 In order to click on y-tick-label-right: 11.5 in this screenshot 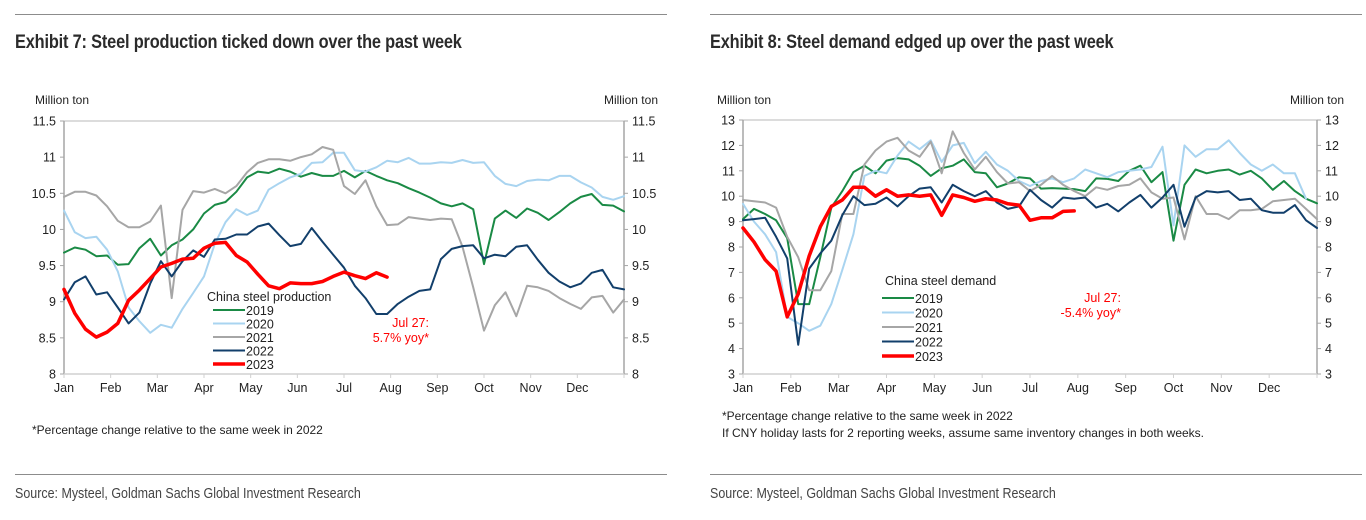, I will do `click(643, 122)`.